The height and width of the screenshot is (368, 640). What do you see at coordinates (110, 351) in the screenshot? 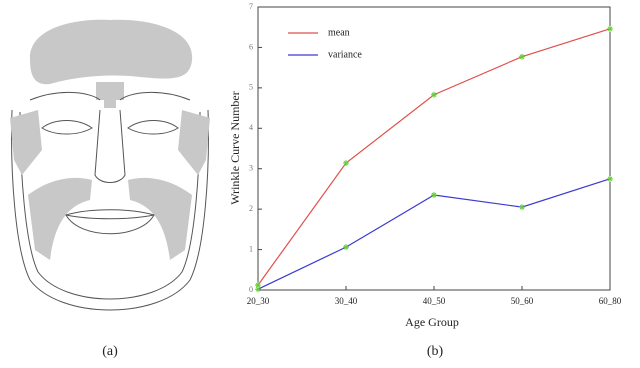
I see `panel-label: (a)` at bounding box center [110, 351].